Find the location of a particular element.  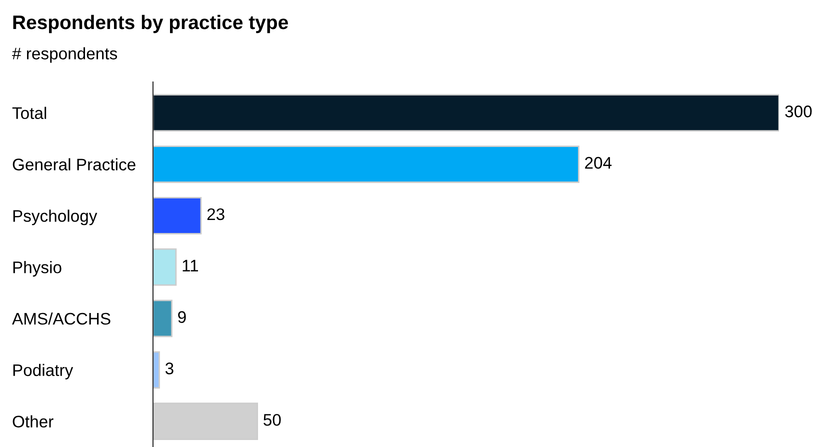

y-tick-label: AMS/ACCHS is located at coordinates (61, 318).